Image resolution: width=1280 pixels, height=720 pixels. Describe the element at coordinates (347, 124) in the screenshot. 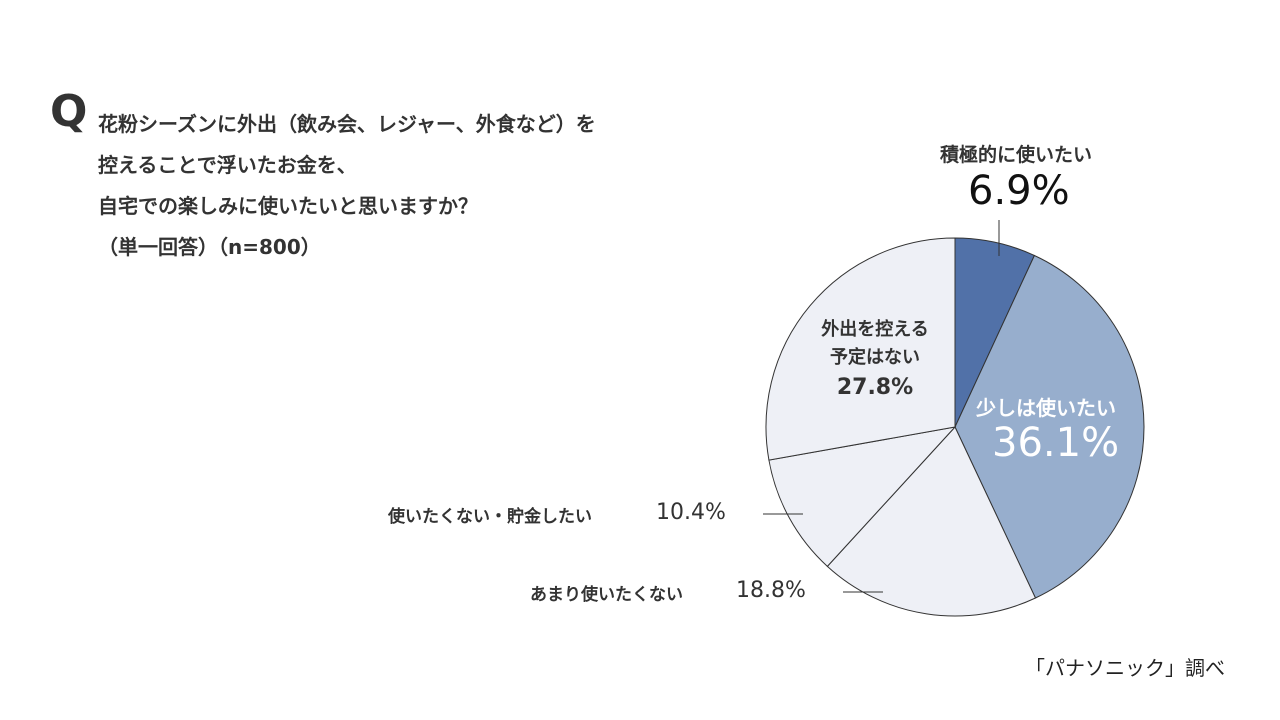

I see `question-line: 花粉シーズンに外出（飲み会、レジャー、外食など）を` at that location.